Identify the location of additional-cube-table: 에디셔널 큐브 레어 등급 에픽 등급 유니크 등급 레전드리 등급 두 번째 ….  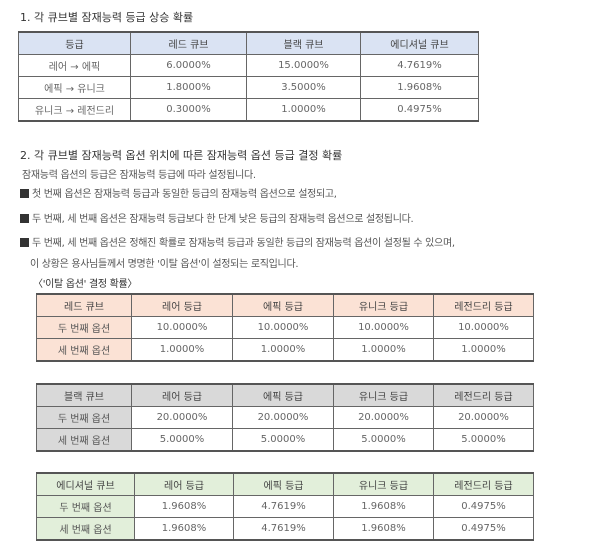
(285, 506).